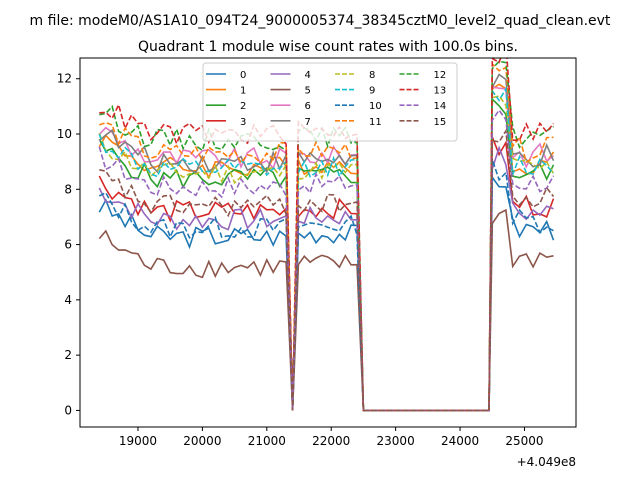 The image size is (640, 480). I want to click on y-tick-label: 2, so click(68, 355).